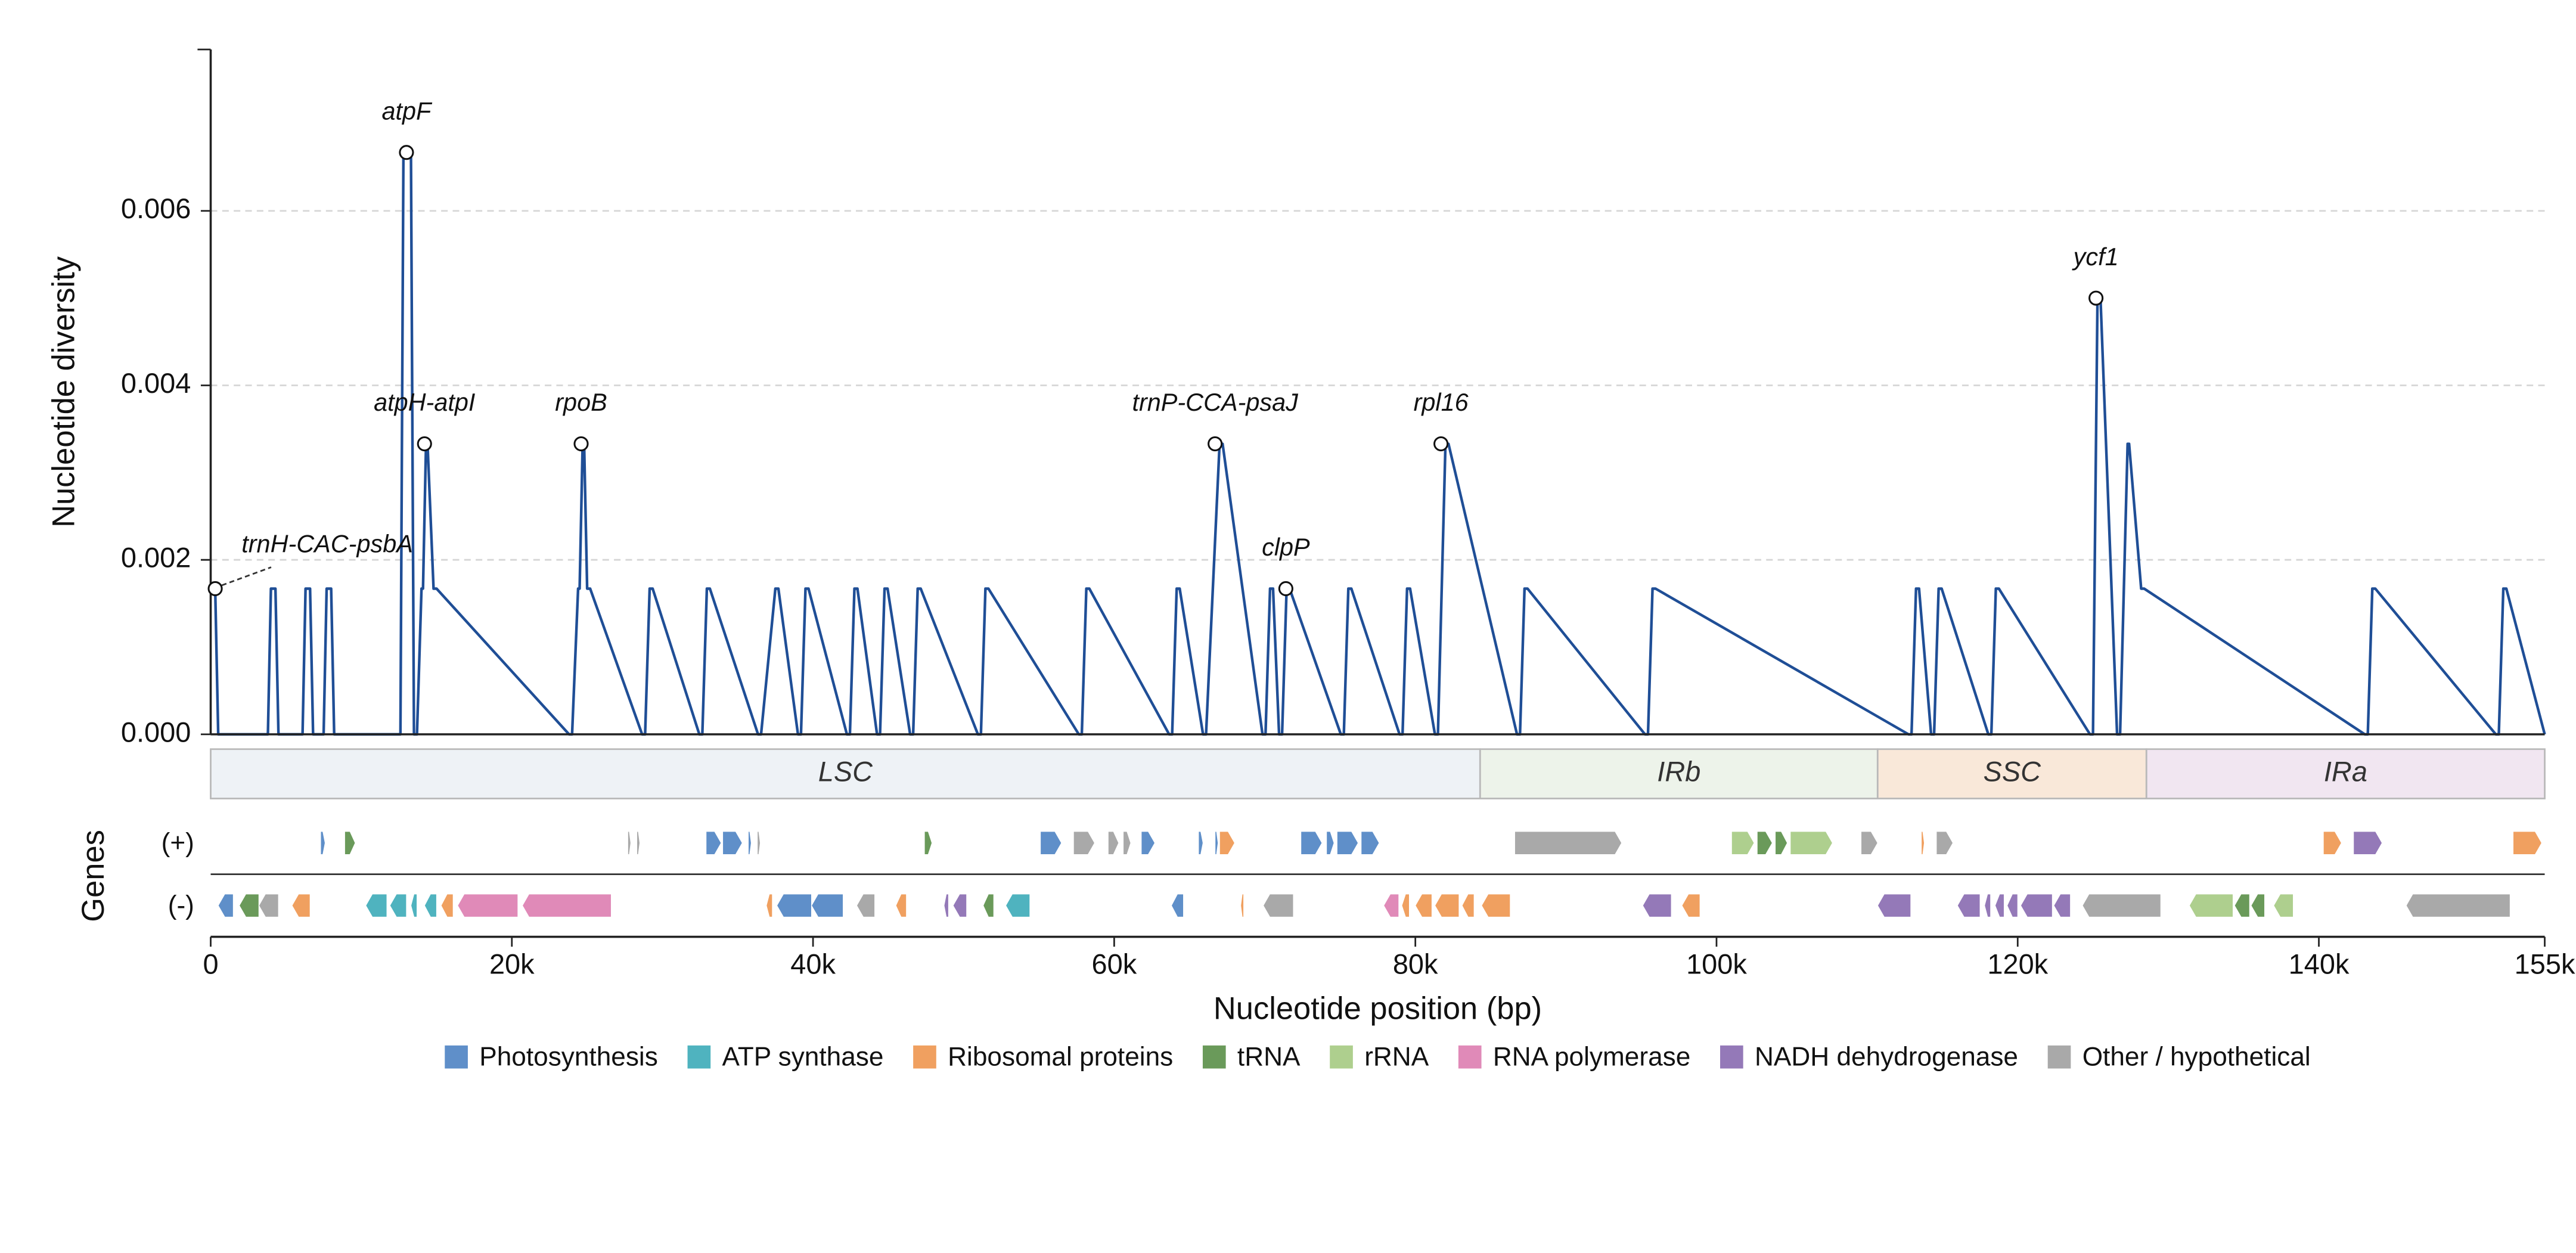  Describe the element at coordinates (1286, 547) in the screenshot. I see `annotation-label: clpP` at that location.